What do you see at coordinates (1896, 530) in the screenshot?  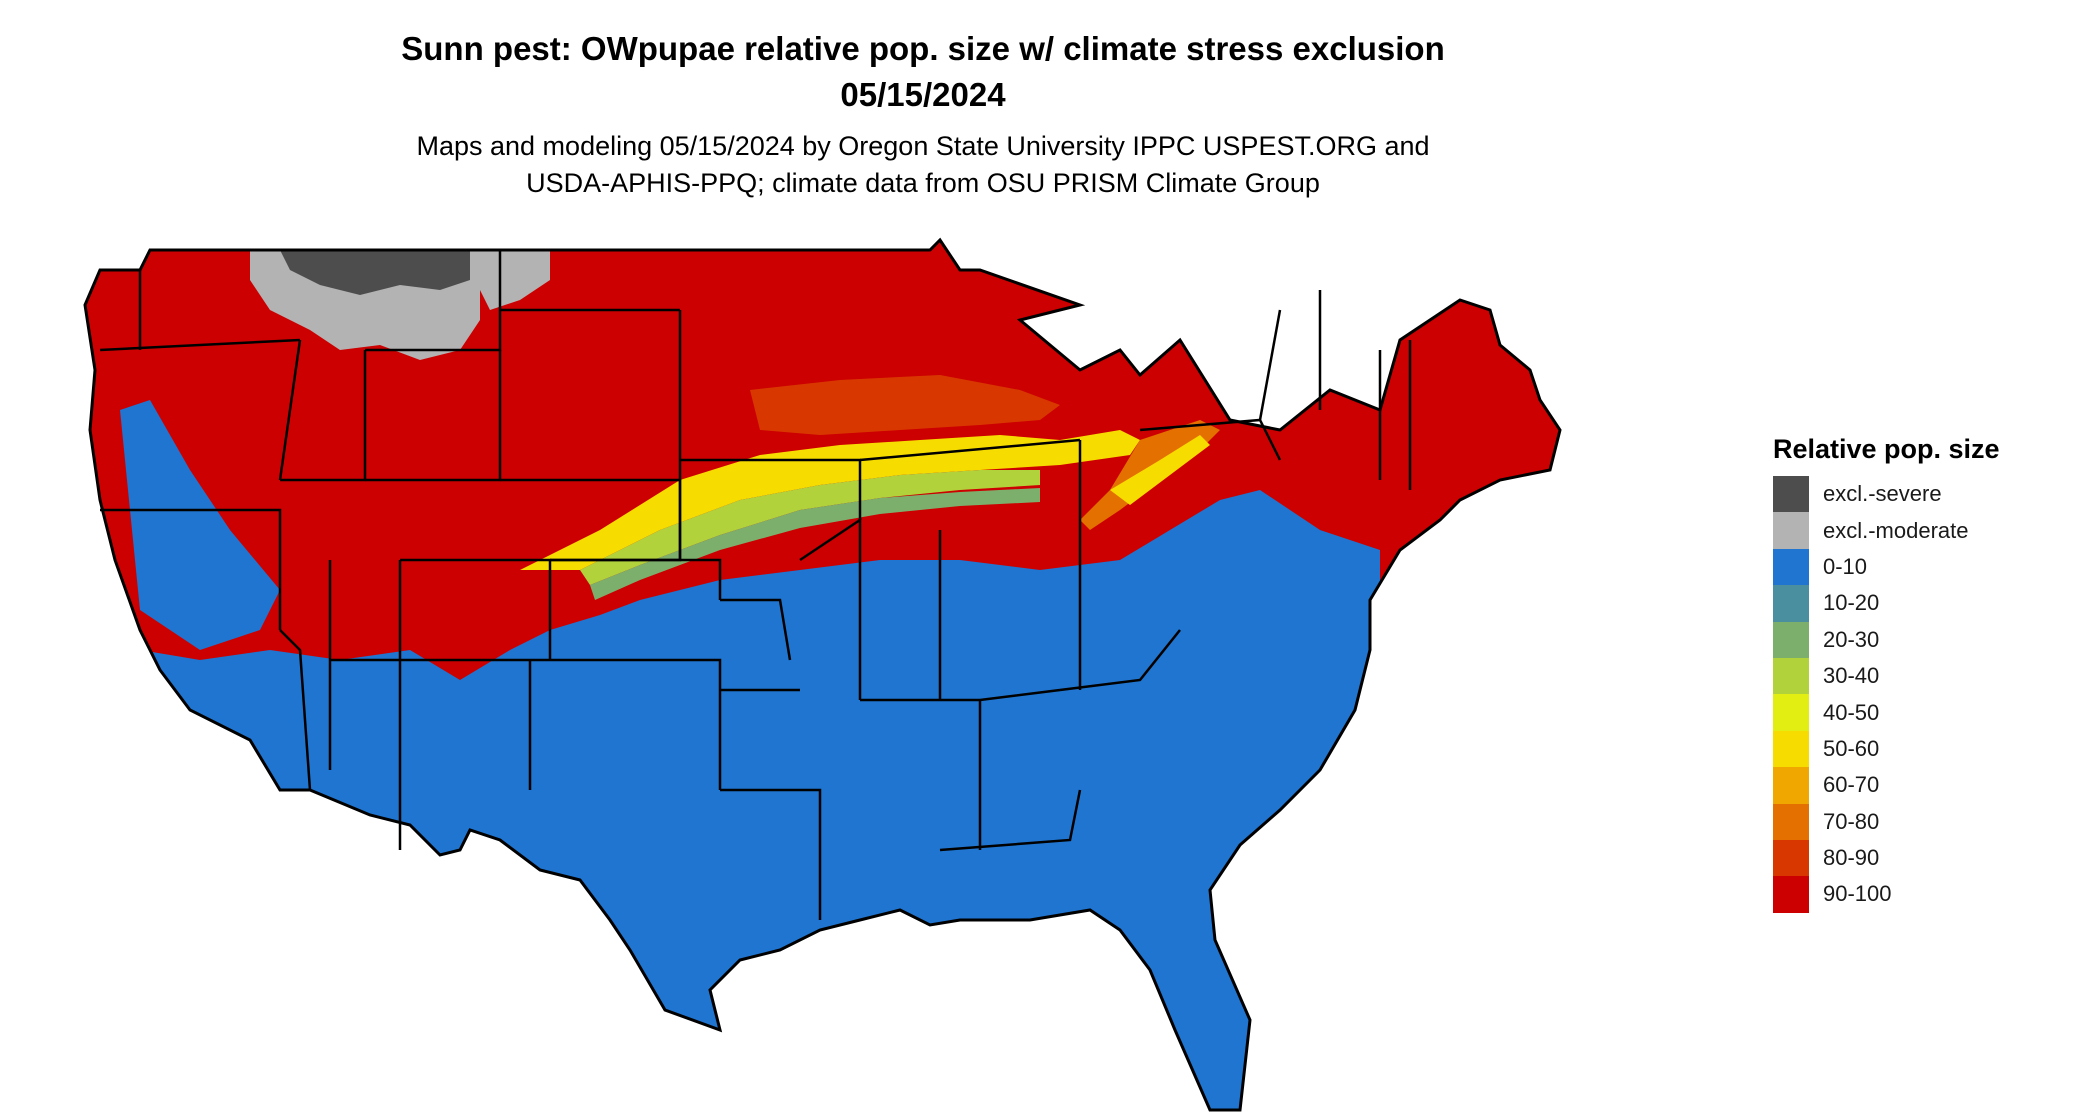 I see `legend-label: excl.-moderate` at bounding box center [1896, 530].